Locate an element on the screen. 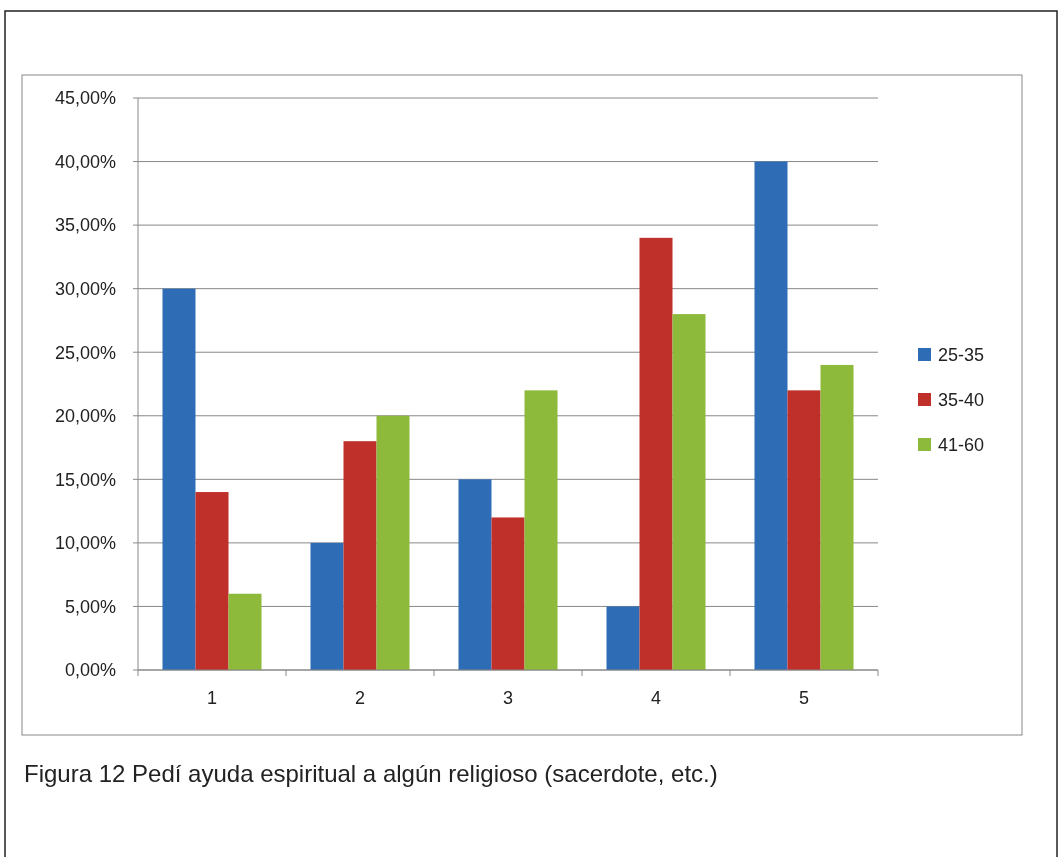 Image resolution: width=1058 pixels, height=857 pixels. legend-label: 25-35 is located at coordinates (961, 355).